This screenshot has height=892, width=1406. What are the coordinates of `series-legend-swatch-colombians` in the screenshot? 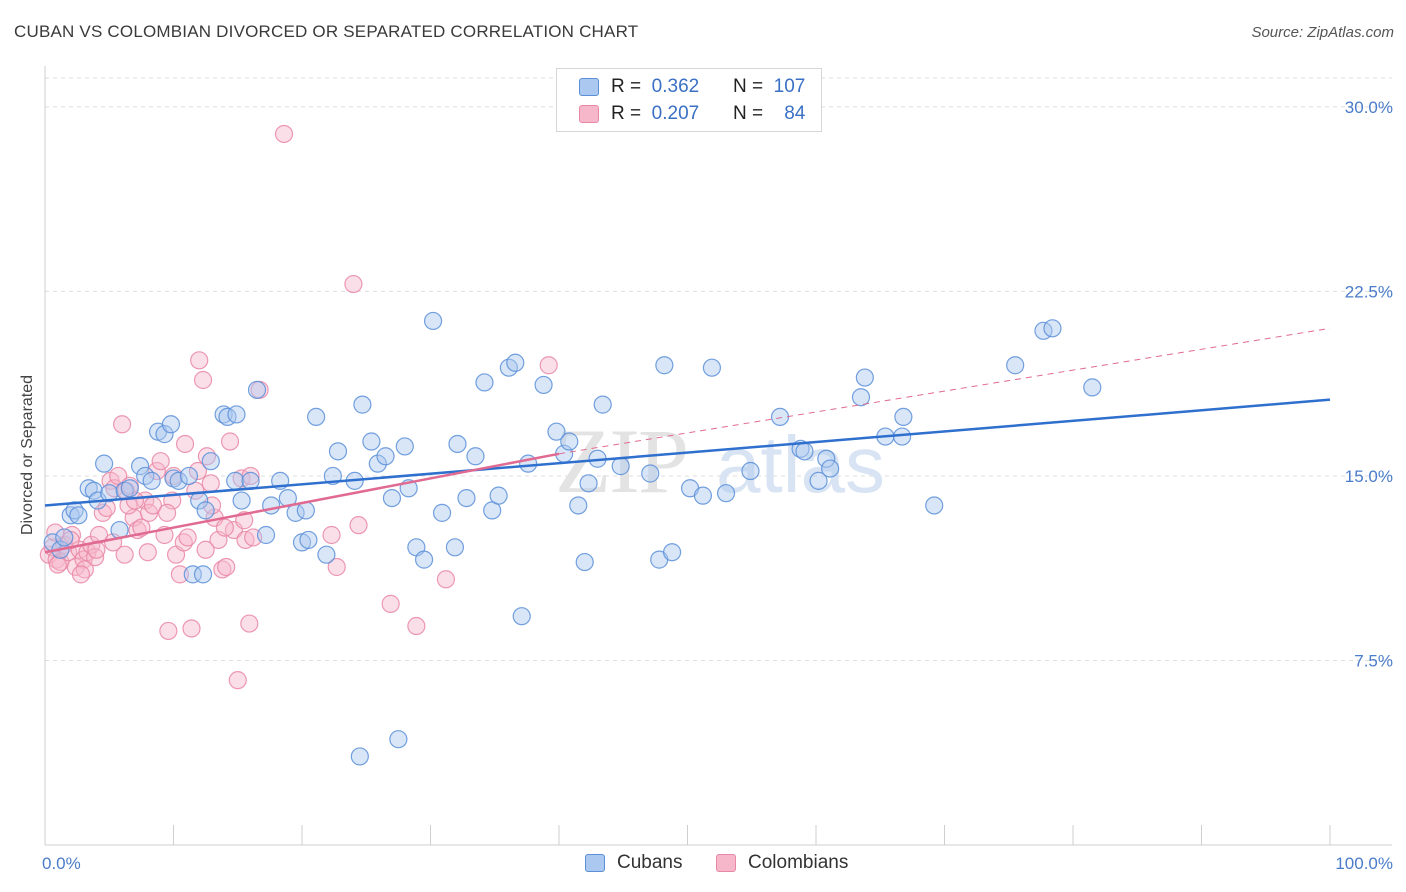 It's located at (726, 863).